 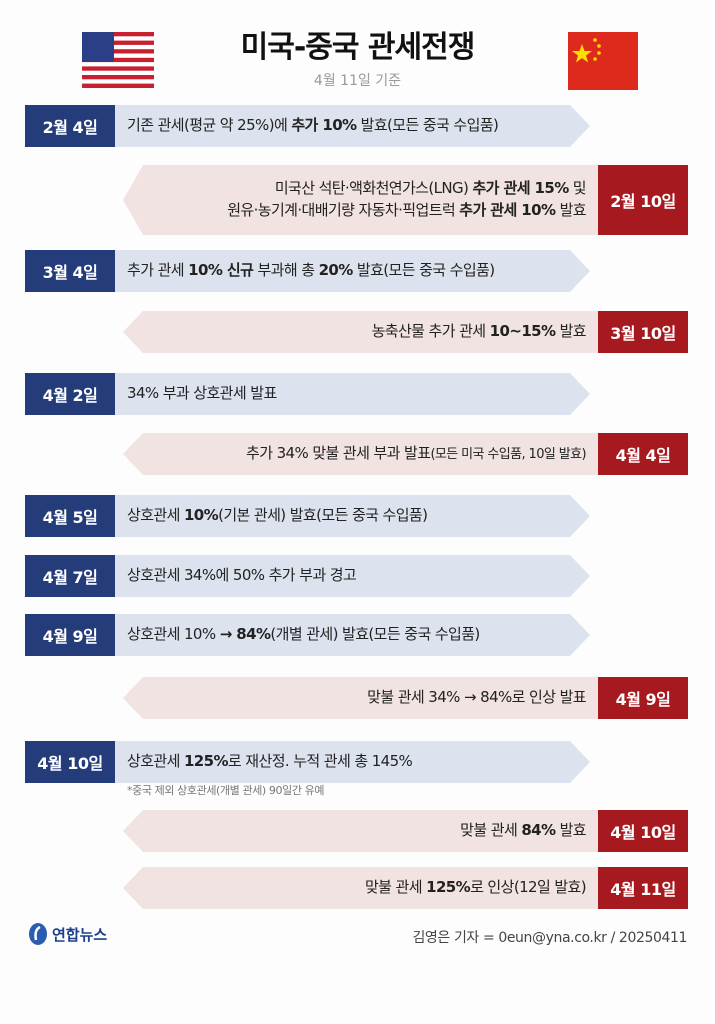 I want to click on event-arrow: 맞불 관세 34% → 84%로 인상 발표, so click(x=360, y=698).